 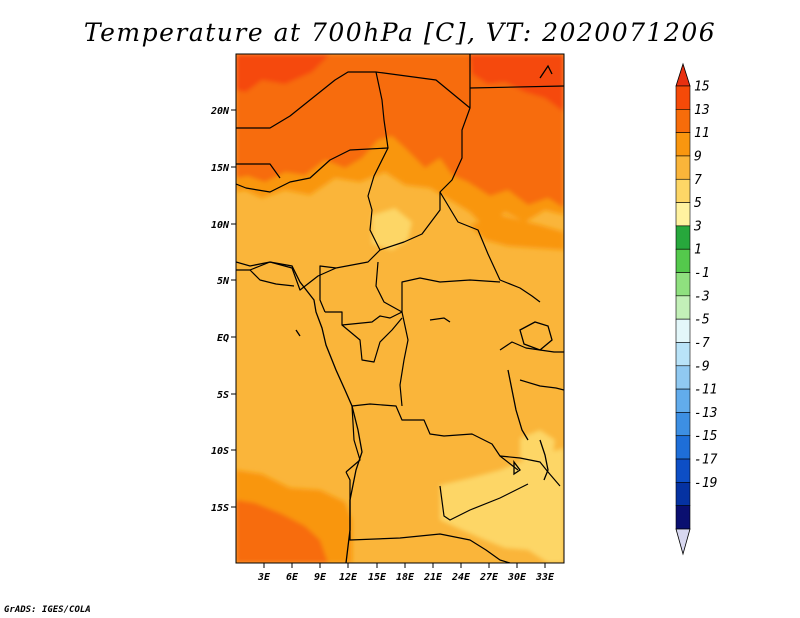 I want to click on colorbar-level-label: -3, so click(x=702, y=296).